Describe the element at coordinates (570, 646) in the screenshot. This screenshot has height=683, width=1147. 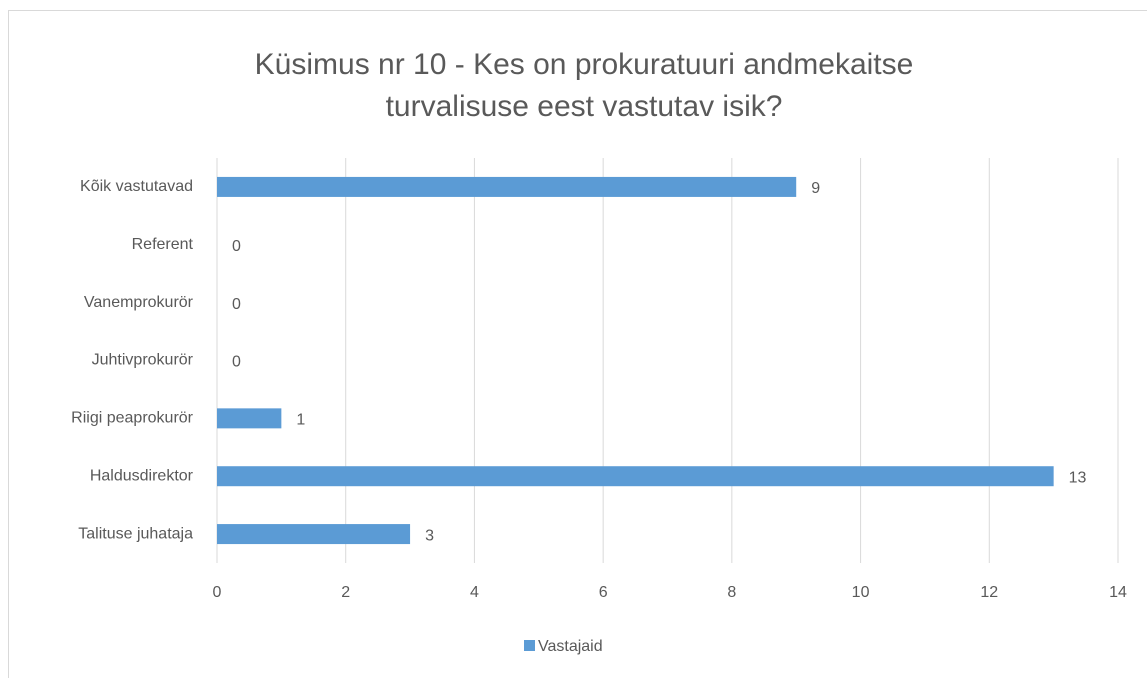
I see `legend-label: Vastajaid` at that location.